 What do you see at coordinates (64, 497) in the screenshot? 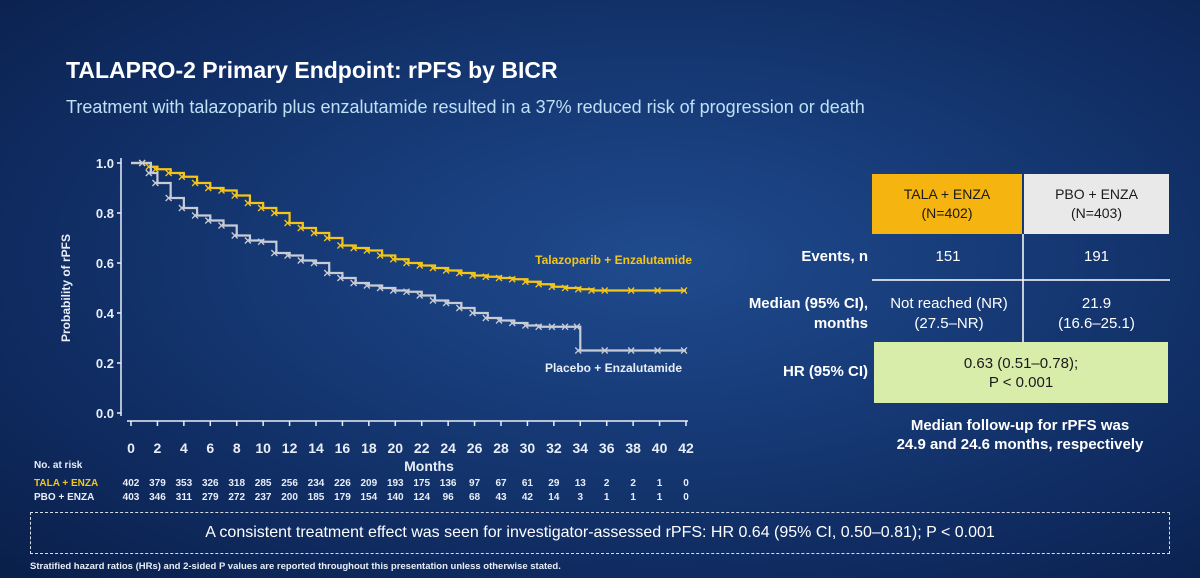
I see `risk-row-label-pbo: PBO + ENZA` at bounding box center [64, 497].